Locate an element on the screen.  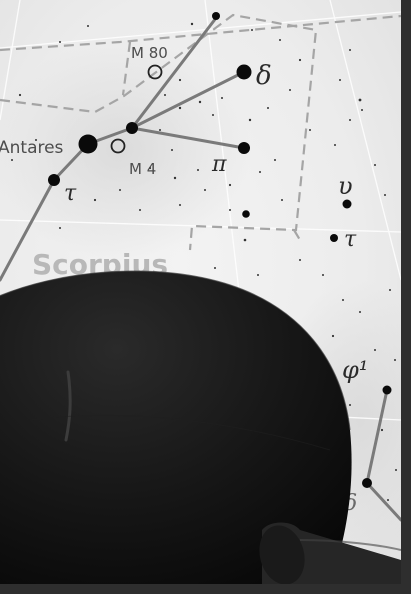
cluster-m4 is located at coordinates (118, 146).